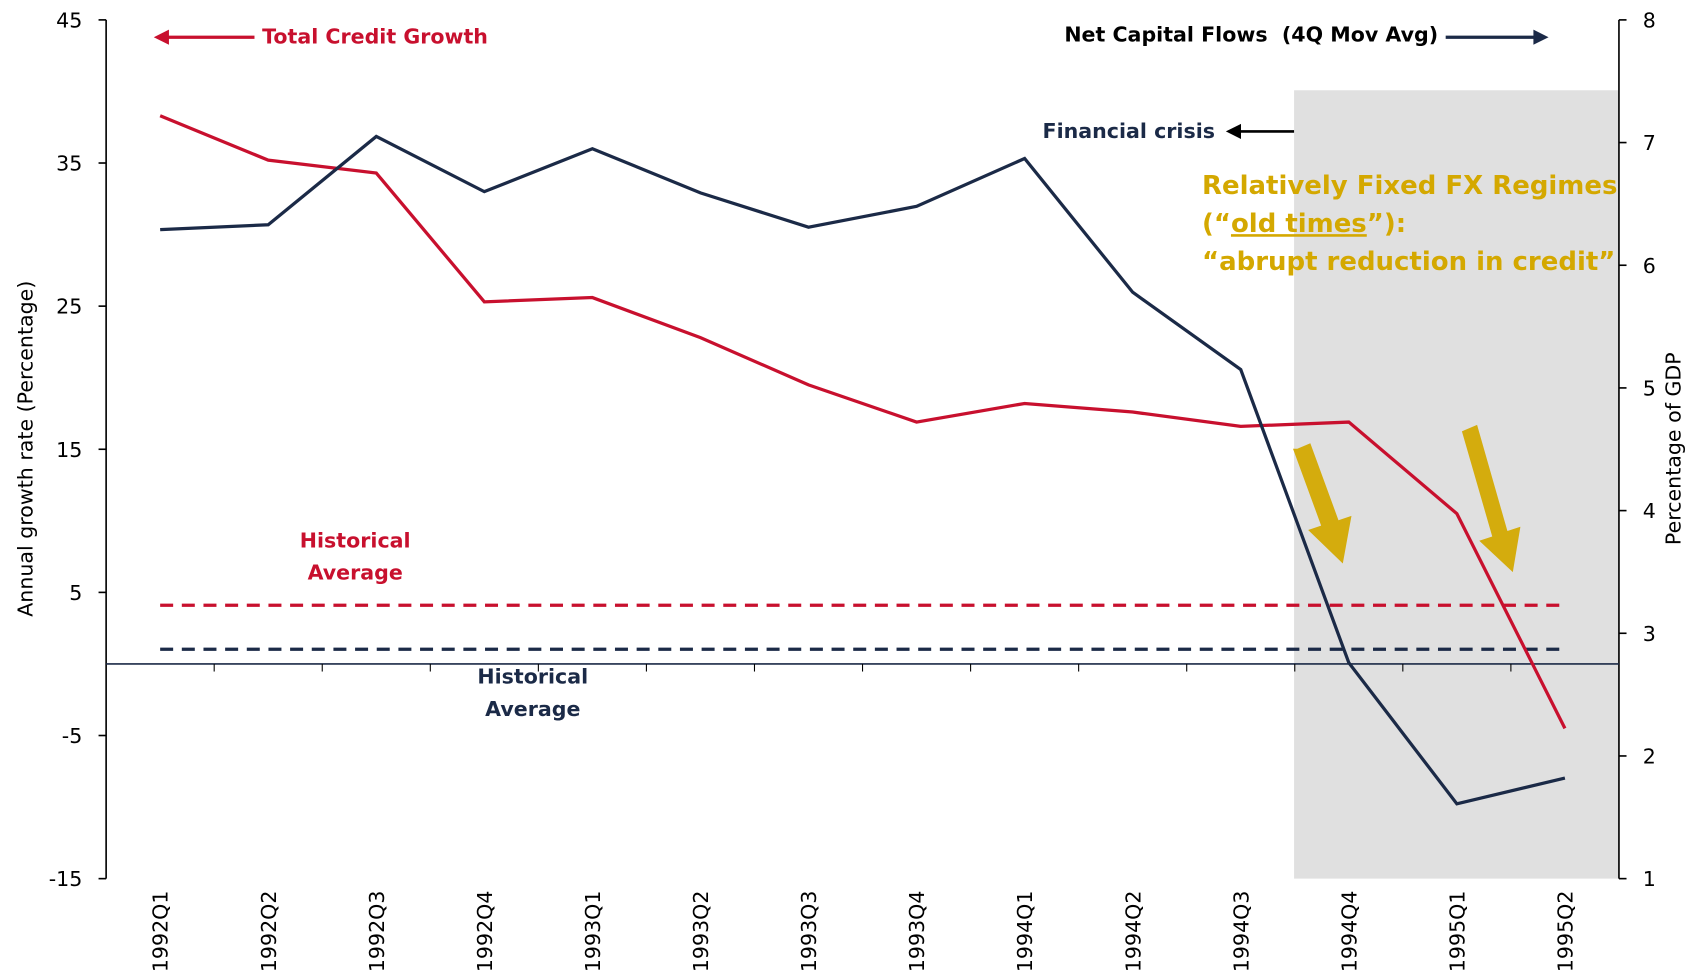 The width and height of the screenshot is (1698, 970). I want to click on y-tick-label: -15, so click(66, 879).